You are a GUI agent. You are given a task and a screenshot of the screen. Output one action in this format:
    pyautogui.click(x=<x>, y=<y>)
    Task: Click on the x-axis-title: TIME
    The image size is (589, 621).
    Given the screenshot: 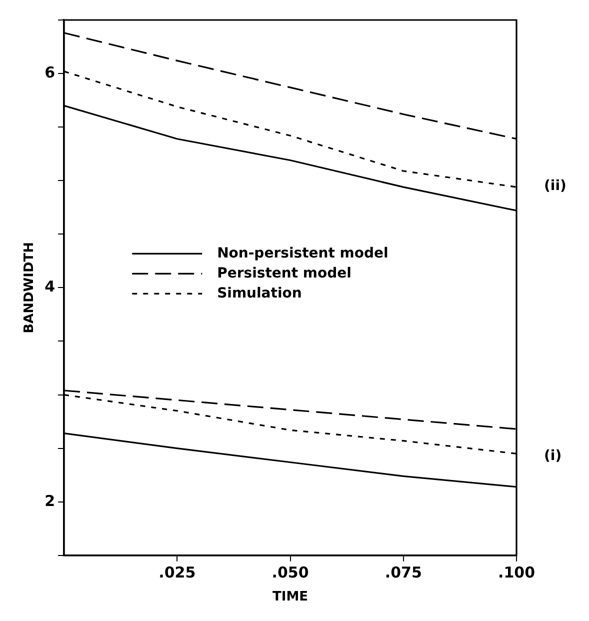 What is the action you would take?
    pyautogui.click(x=290, y=597)
    